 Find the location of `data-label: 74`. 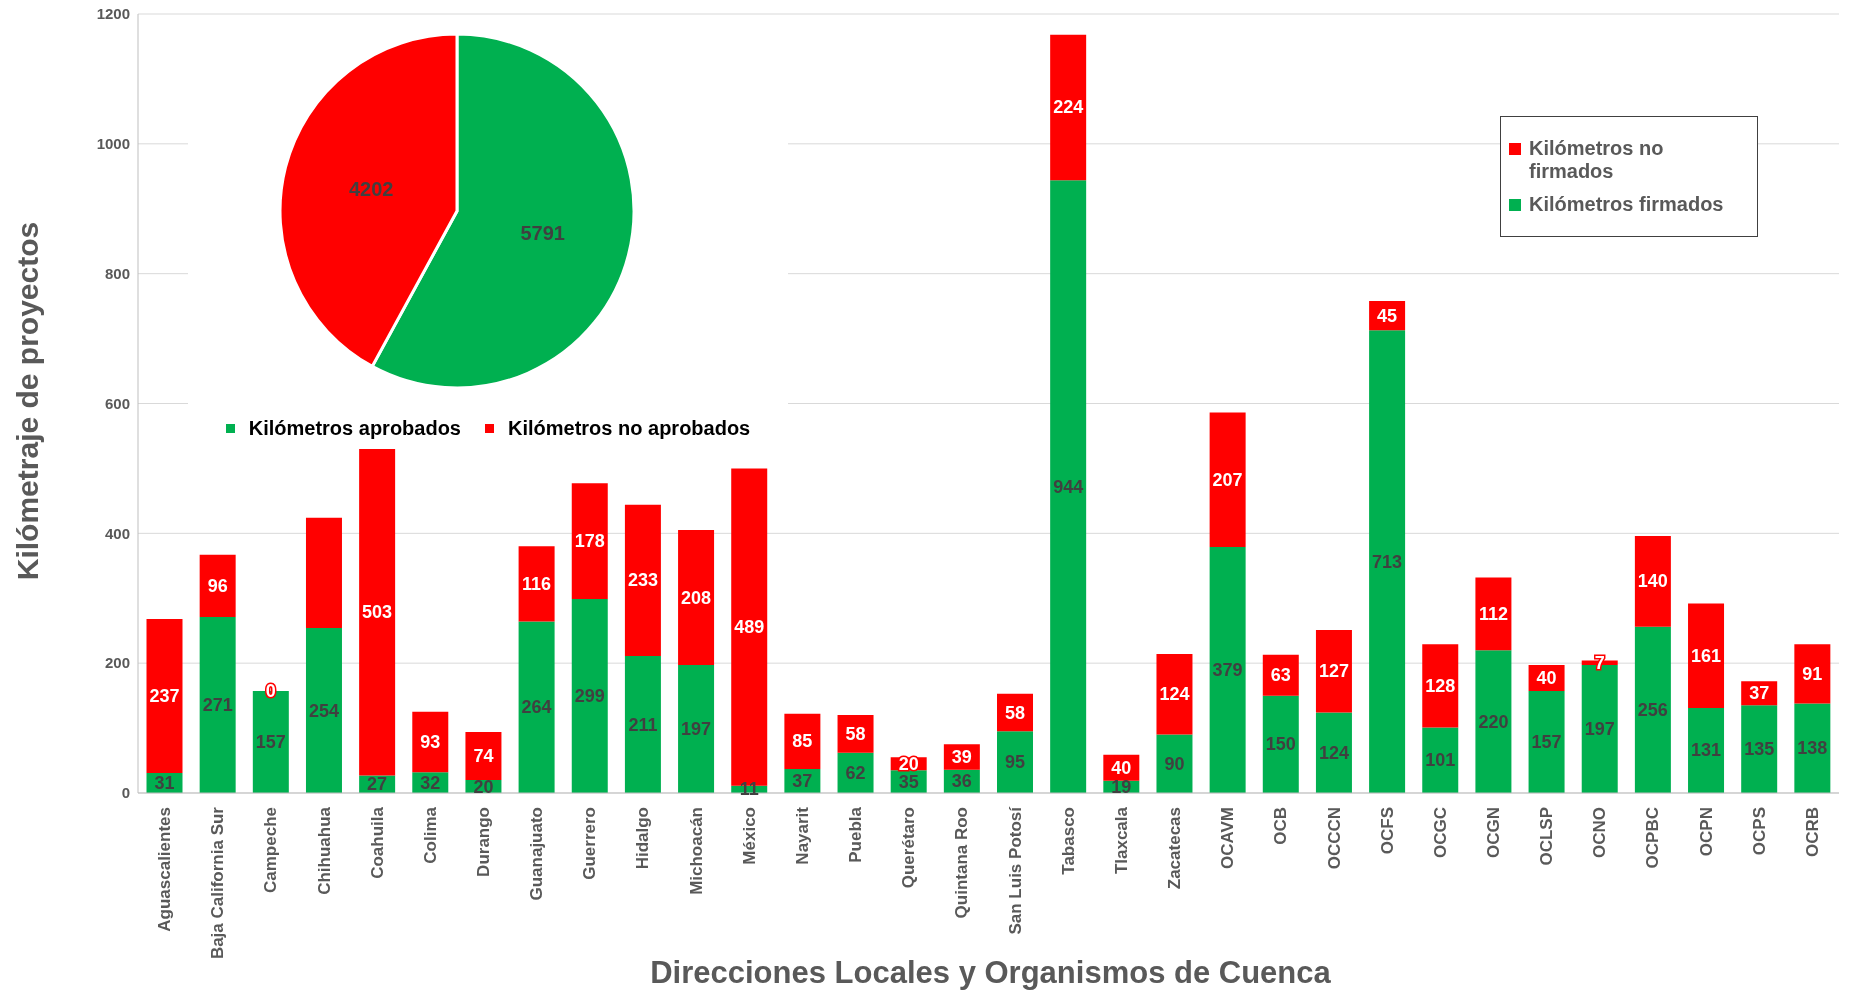

data-label: 74 is located at coordinates (483, 756).